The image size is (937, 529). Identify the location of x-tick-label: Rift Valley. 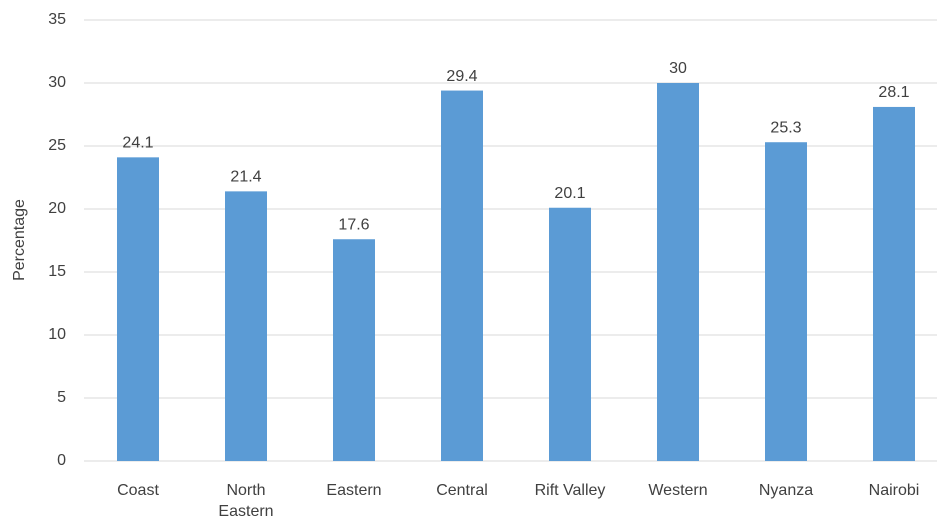
(570, 490).